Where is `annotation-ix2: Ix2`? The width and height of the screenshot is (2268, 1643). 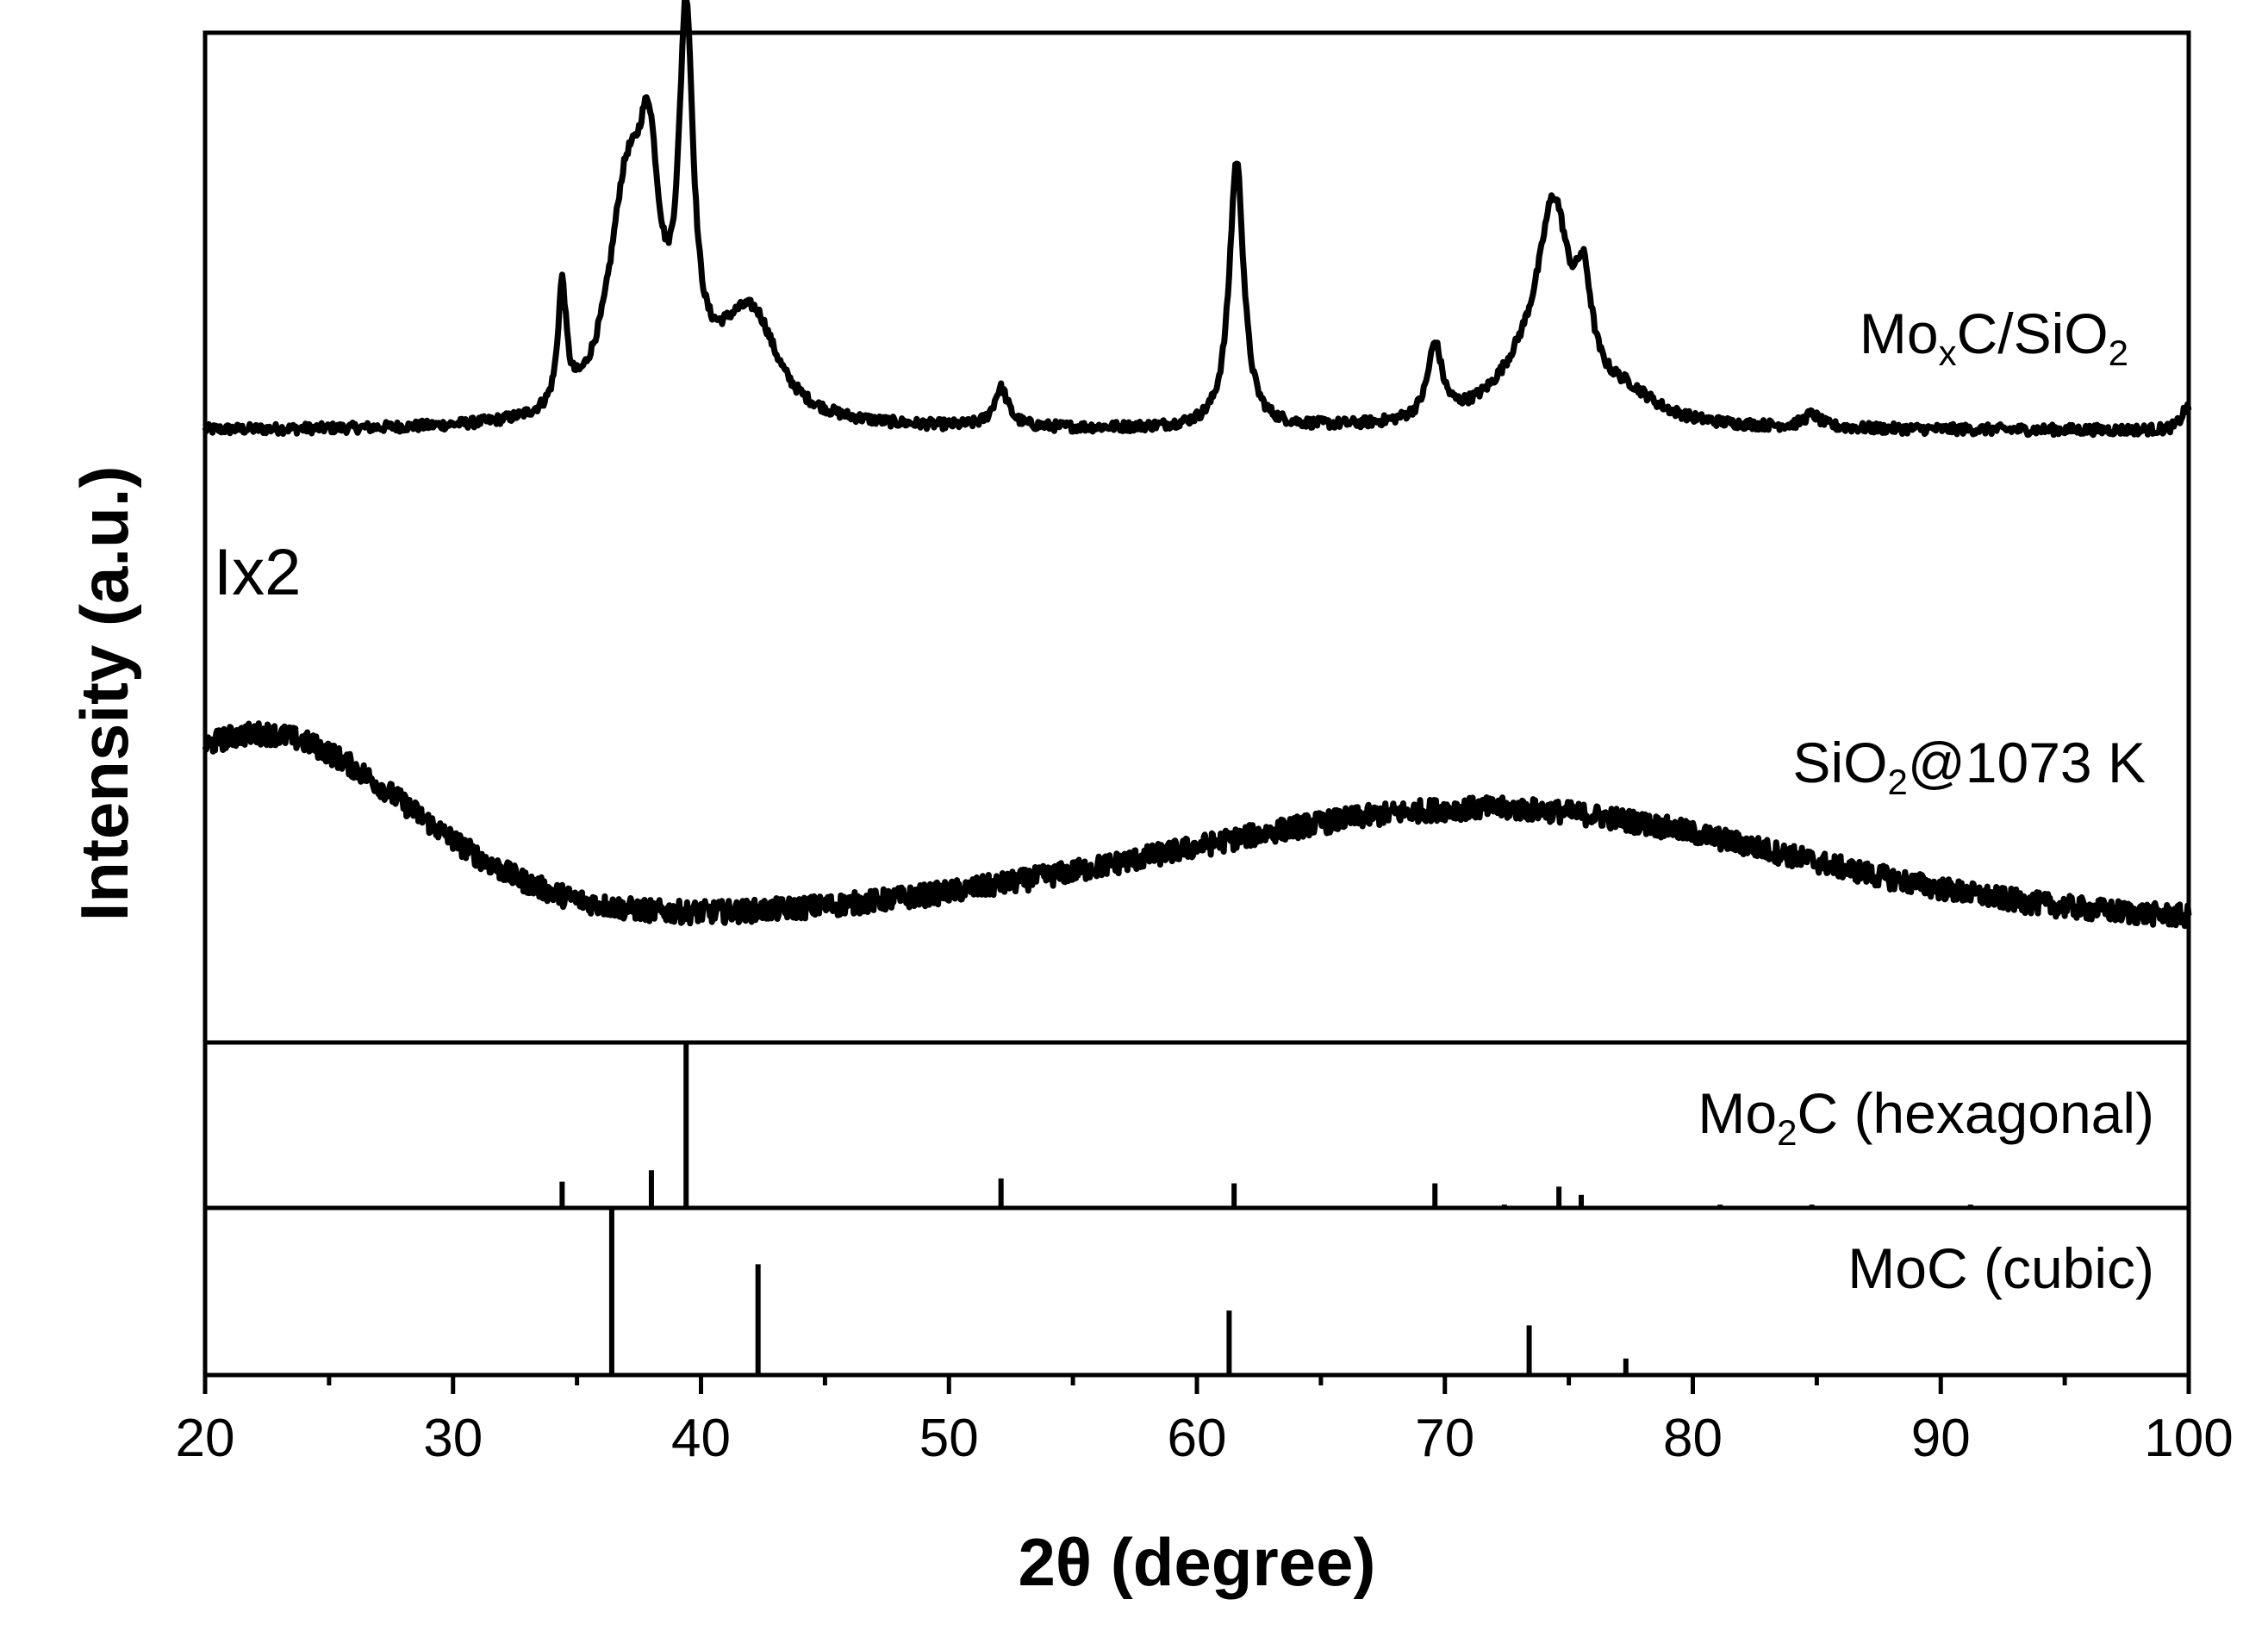
annotation-ix2: Ix2 is located at coordinates (257, 572).